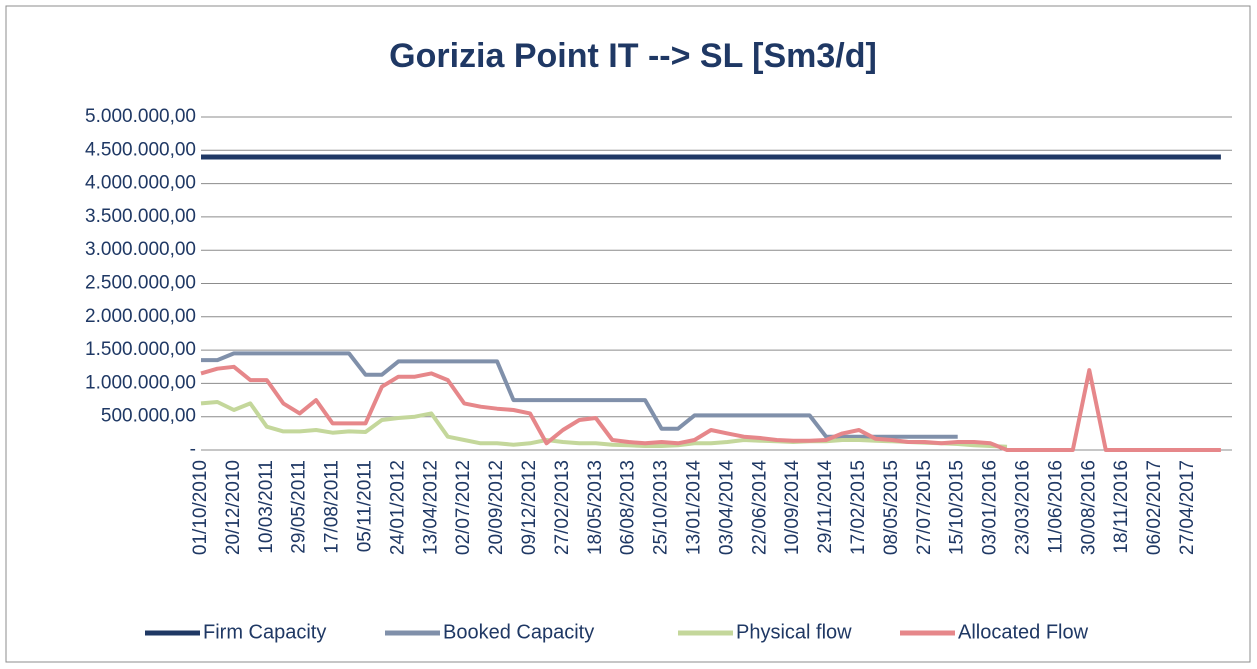 This screenshot has height=669, width=1257. I want to click on x-tick-label: 10/09/2014, so click(792, 508).